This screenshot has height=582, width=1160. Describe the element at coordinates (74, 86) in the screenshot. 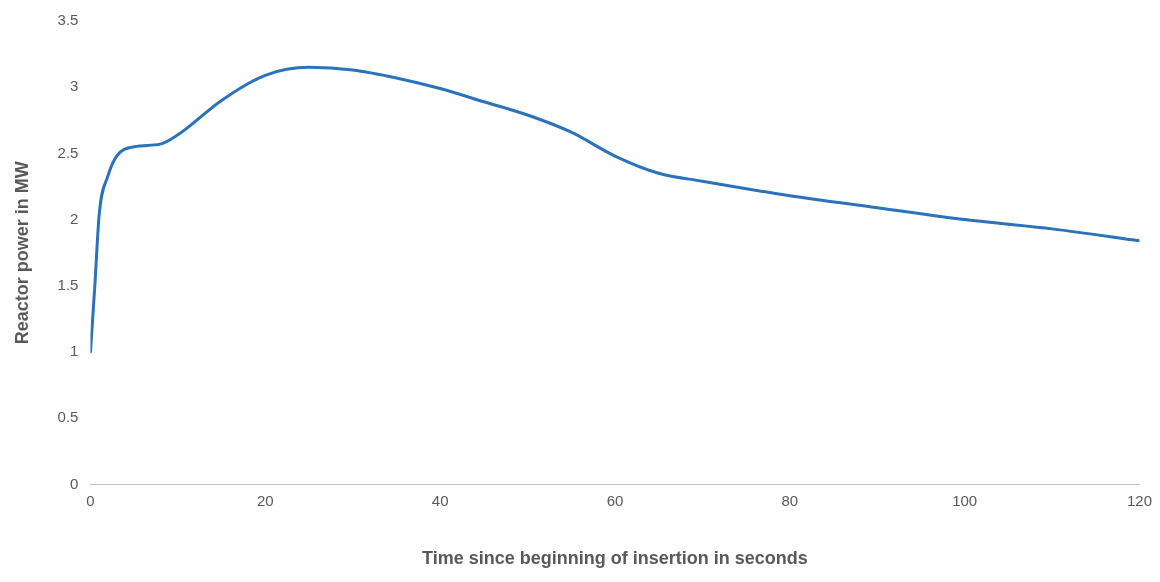

I see `y-tick-label: 3` at that location.